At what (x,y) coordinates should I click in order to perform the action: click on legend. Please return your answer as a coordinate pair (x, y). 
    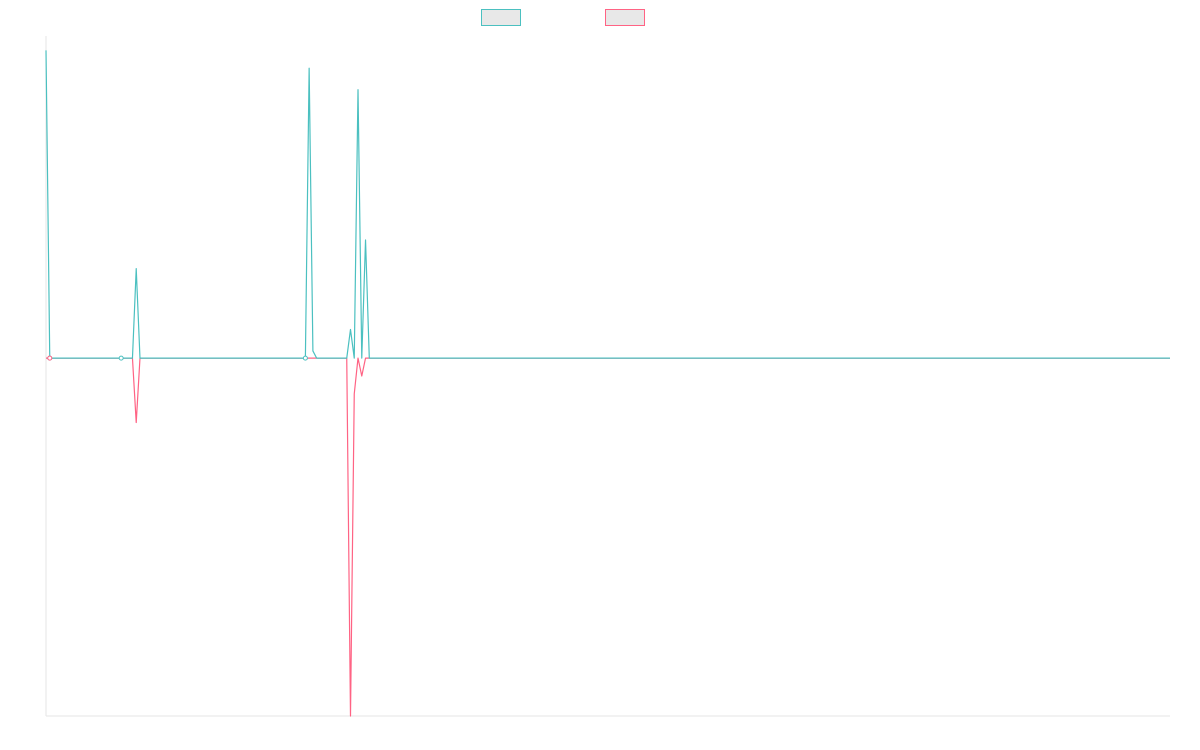
    Looking at the image, I should click on (563, 17).